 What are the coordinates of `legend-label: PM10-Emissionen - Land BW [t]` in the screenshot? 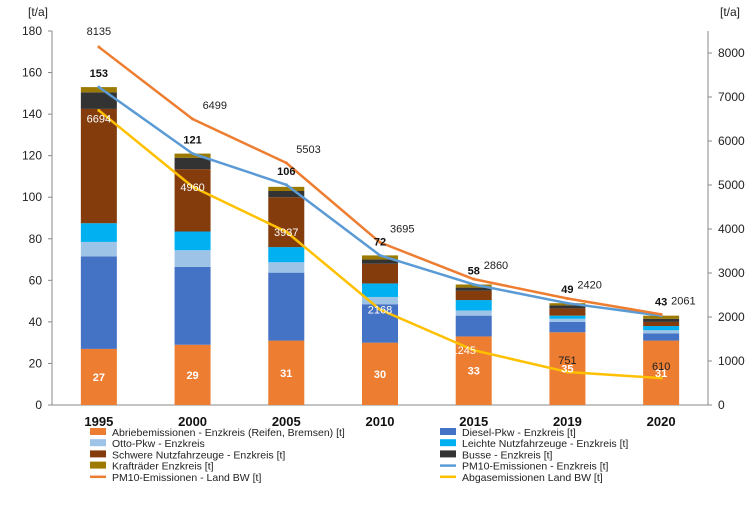 It's located at (186, 478).